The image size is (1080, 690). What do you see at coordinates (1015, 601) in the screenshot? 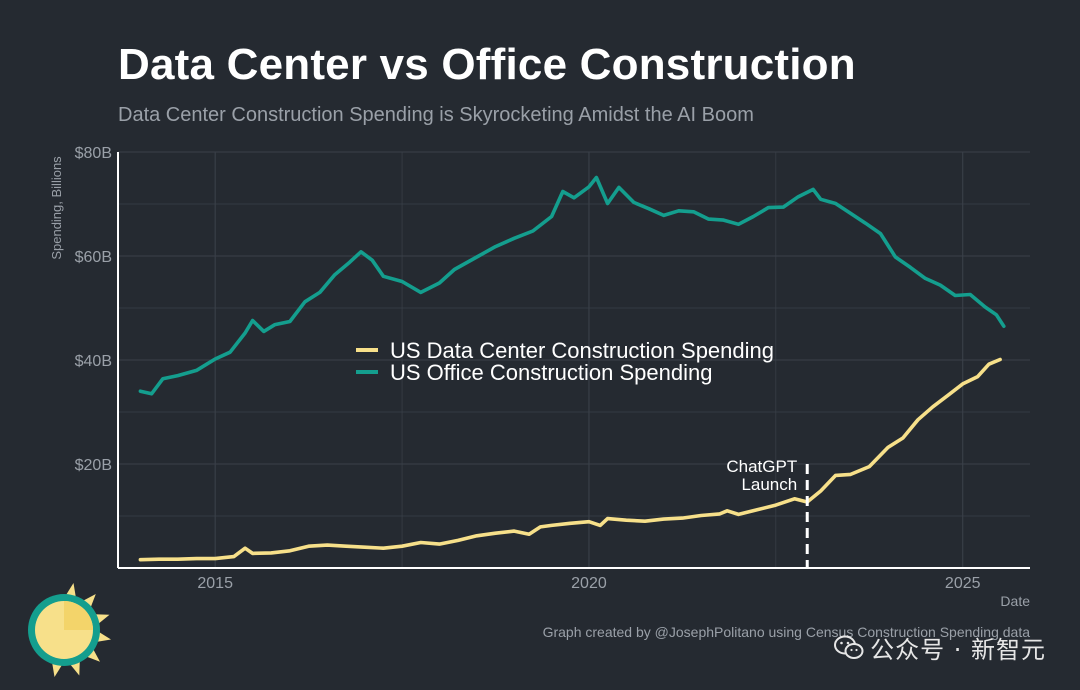
I see `x-axis-label: Date` at bounding box center [1015, 601].